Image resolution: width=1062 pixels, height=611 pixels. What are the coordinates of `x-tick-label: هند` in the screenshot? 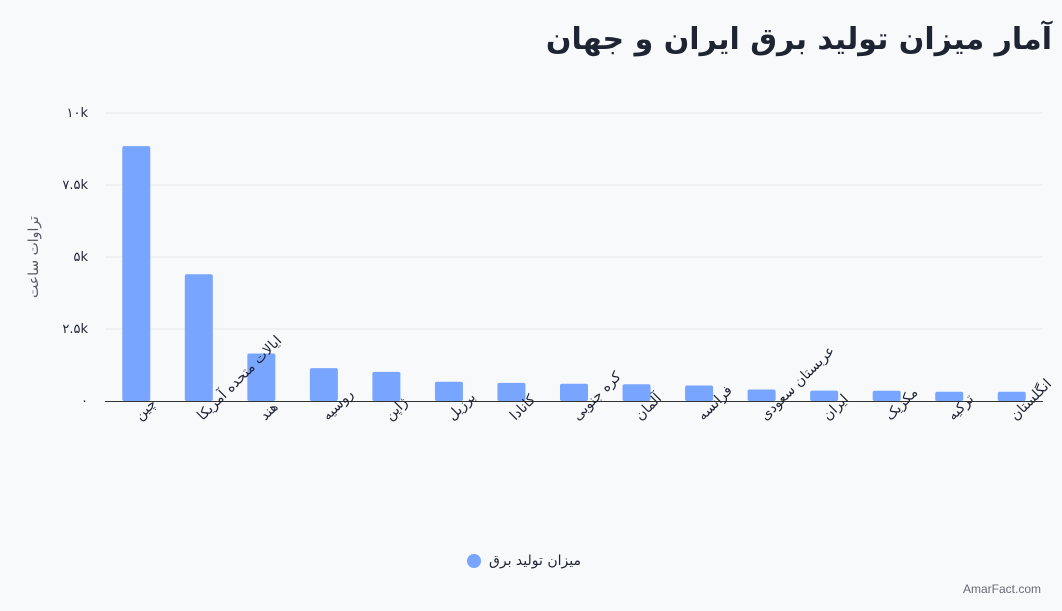 It's located at (269, 411).